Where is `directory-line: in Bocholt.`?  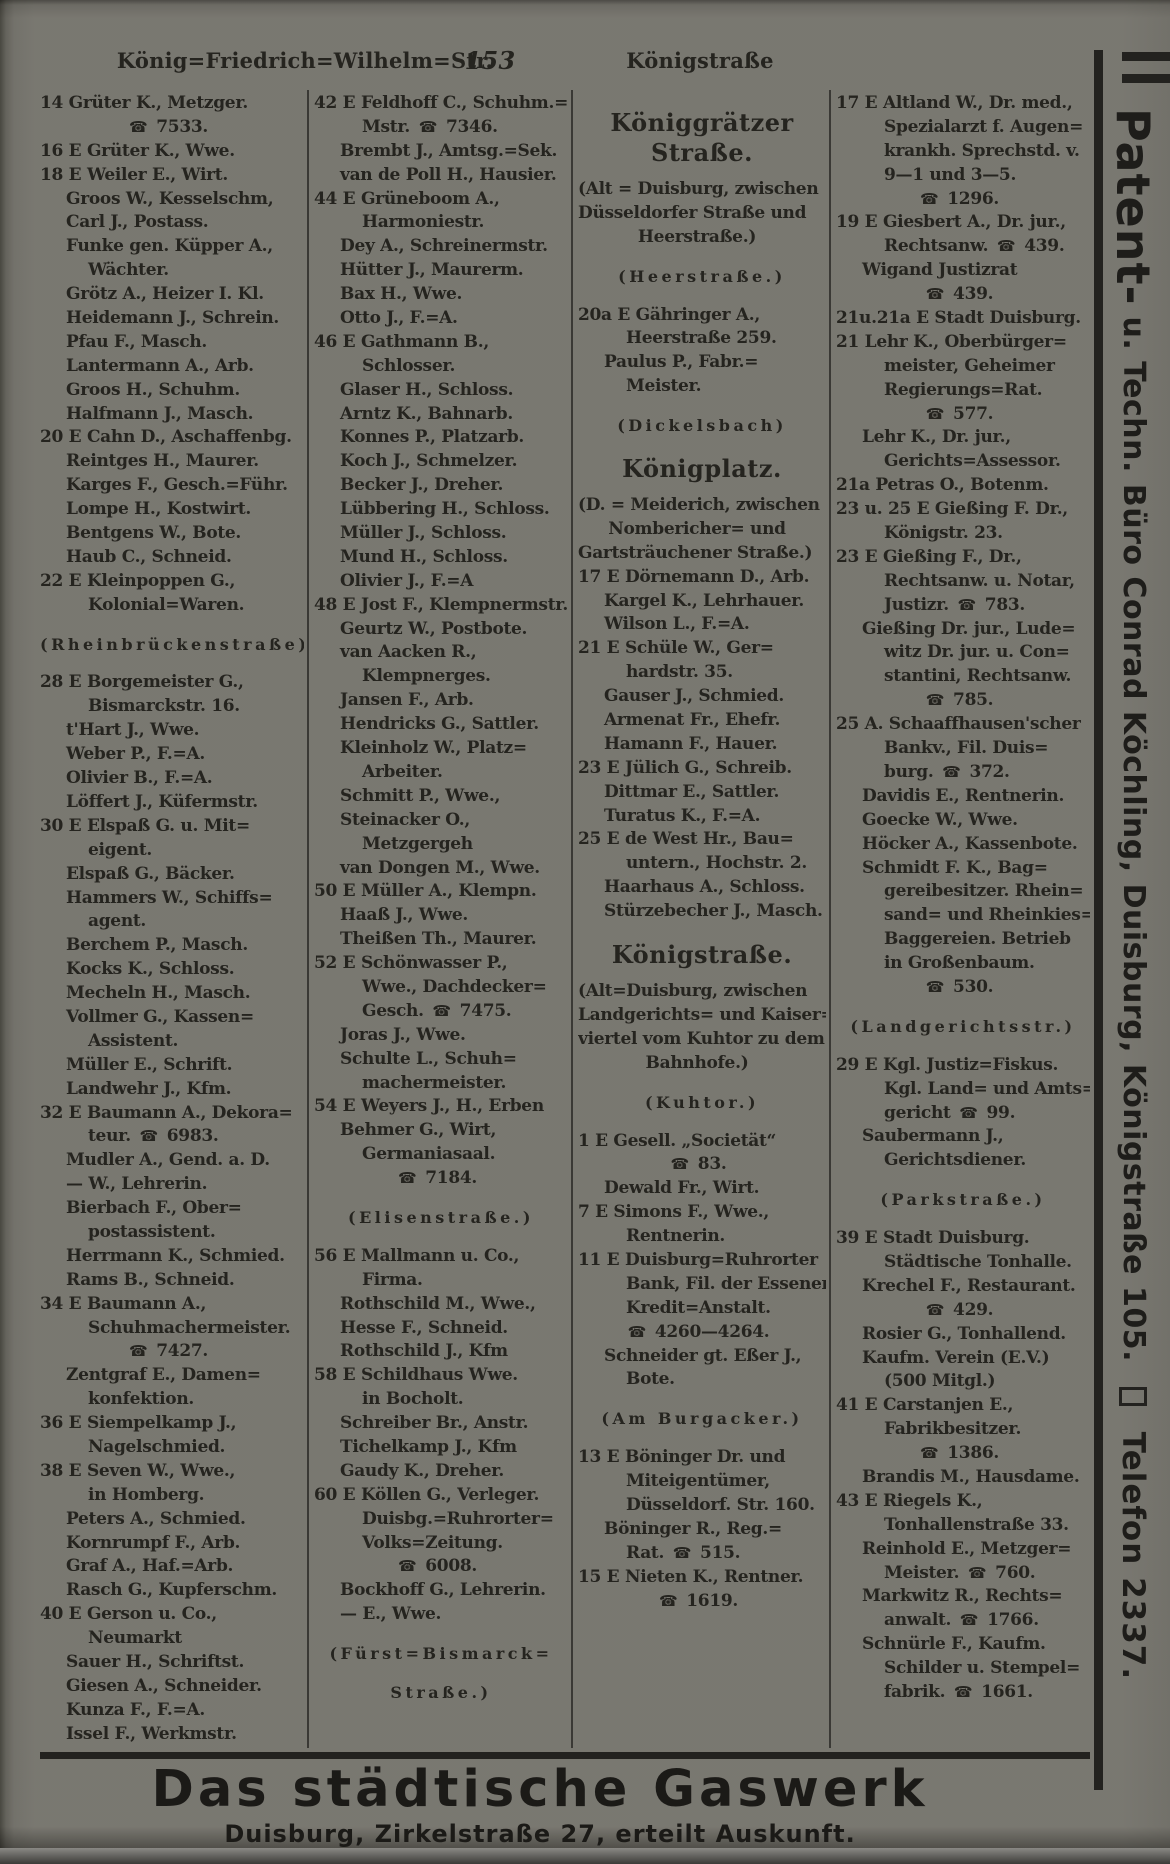
directory-line: in Bocholt. is located at coordinates (413, 1399).